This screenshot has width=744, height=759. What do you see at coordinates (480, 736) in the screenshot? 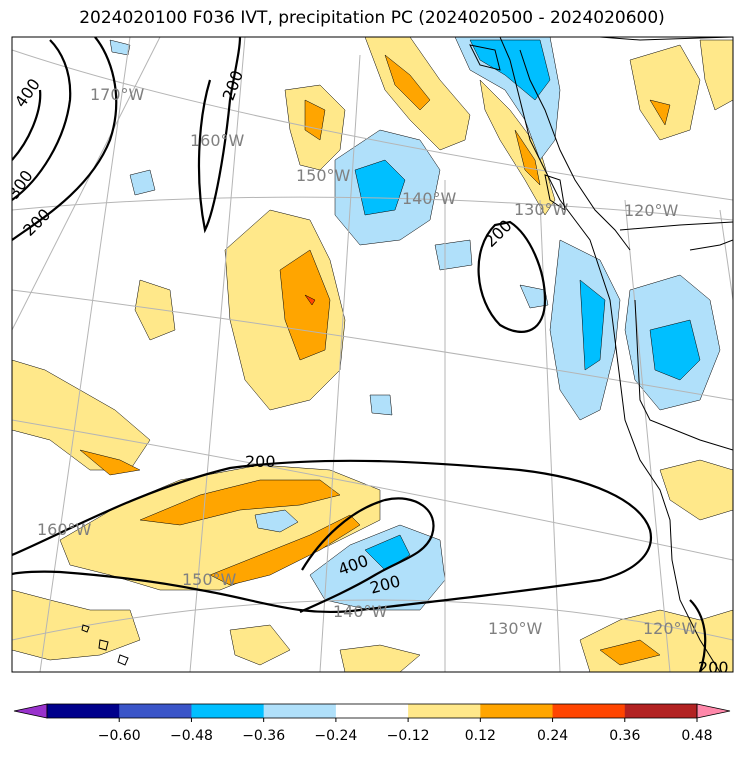
I see `colorbar-tick-label: 0.12` at bounding box center [480, 736].